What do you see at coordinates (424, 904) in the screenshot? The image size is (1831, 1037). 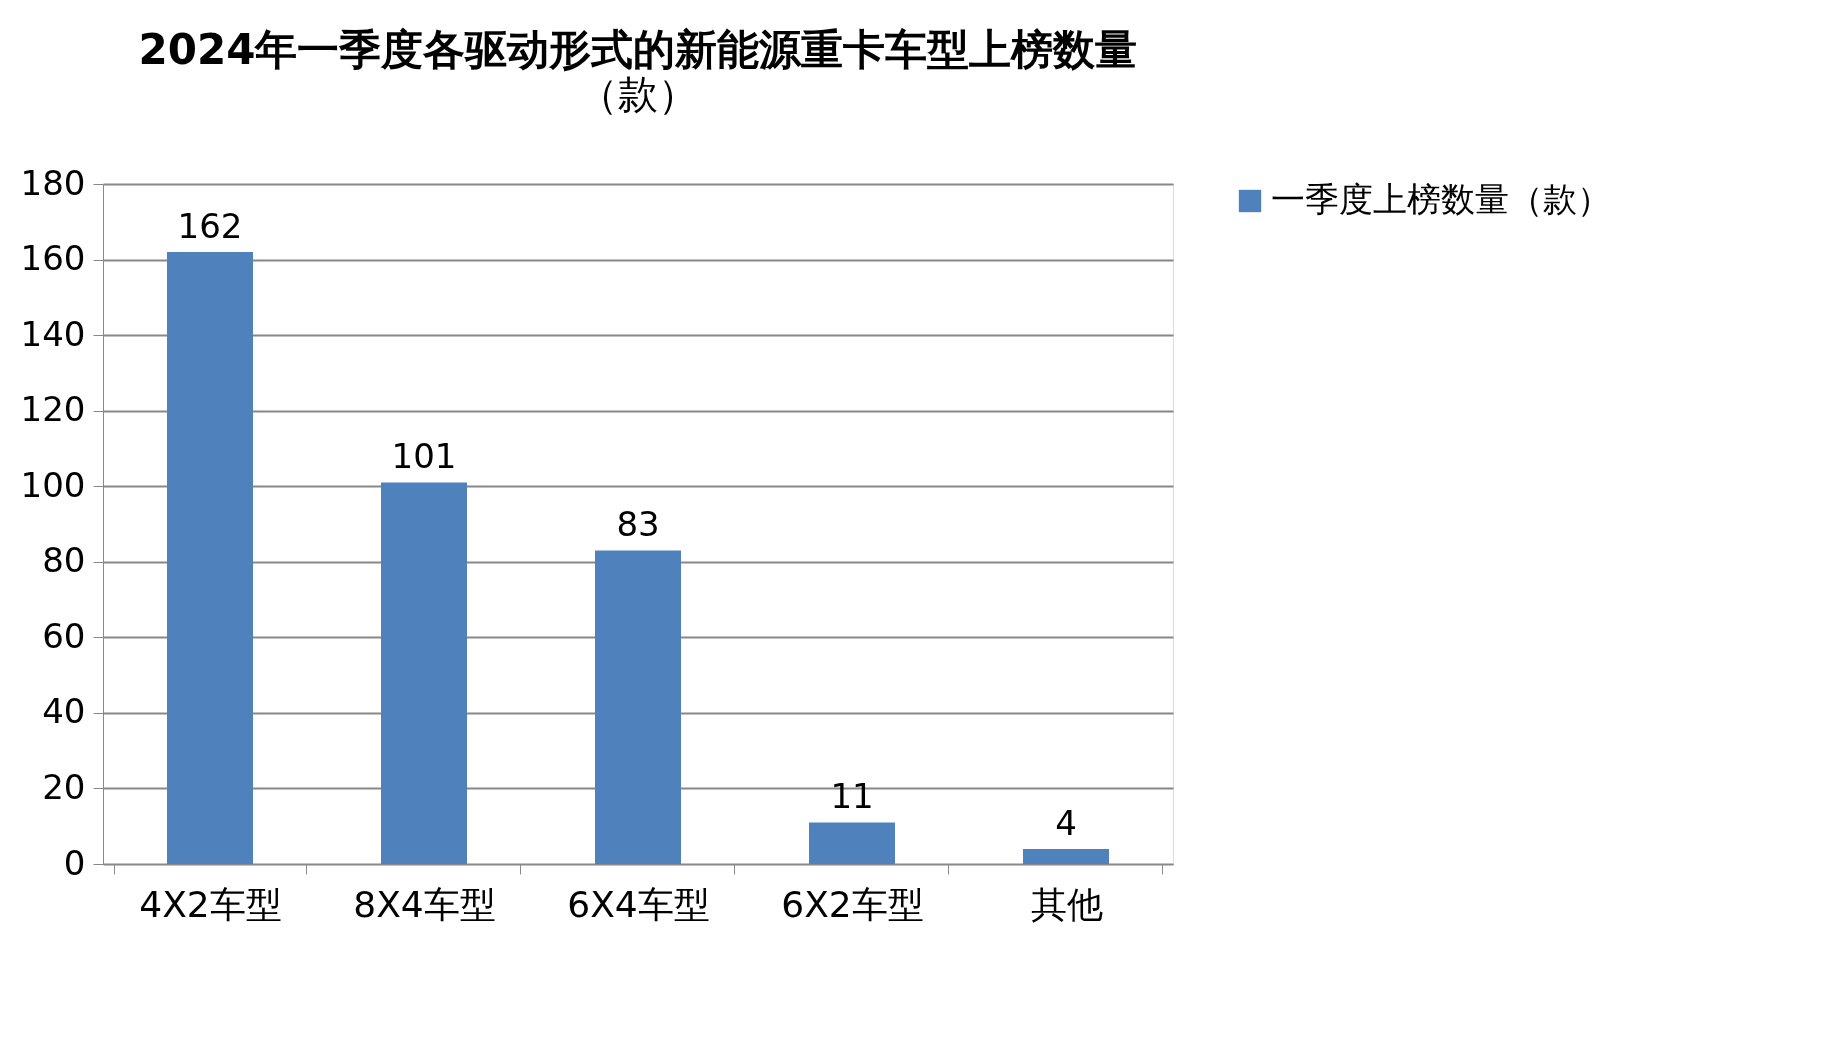 I see `x-tick-label: 8X4车型` at bounding box center [424, 904].